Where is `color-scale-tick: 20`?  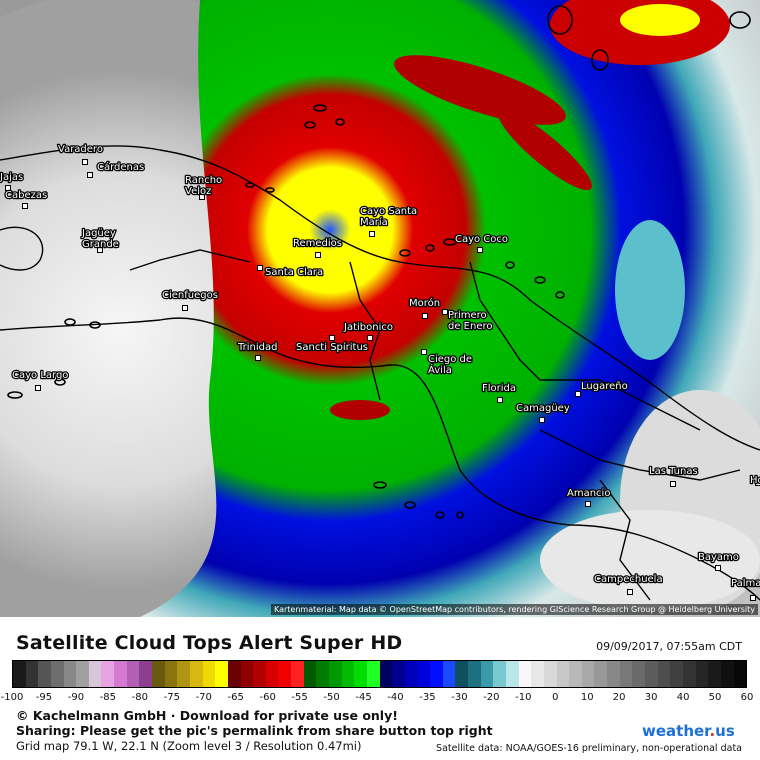
color-scale-tick: 20 is located at coordinates (619, 697).